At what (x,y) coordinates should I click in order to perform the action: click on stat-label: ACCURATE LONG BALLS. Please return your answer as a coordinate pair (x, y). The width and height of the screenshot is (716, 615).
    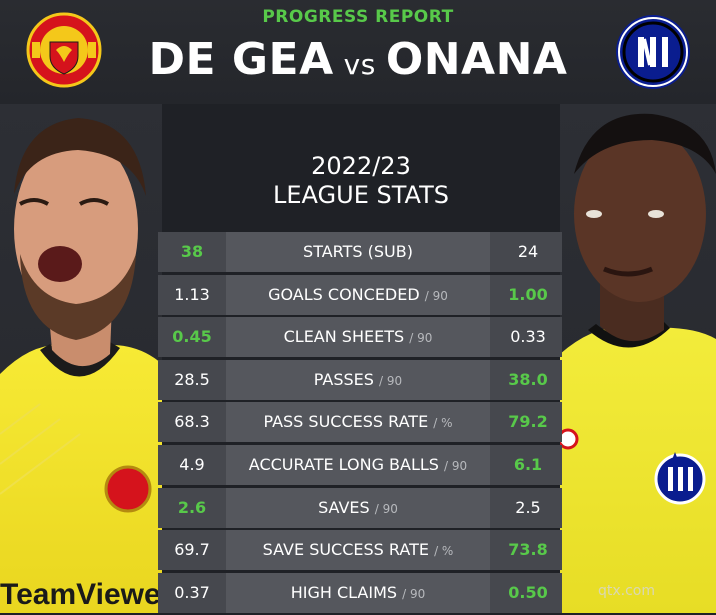
    Looking at the image, I should click on (343, 464).